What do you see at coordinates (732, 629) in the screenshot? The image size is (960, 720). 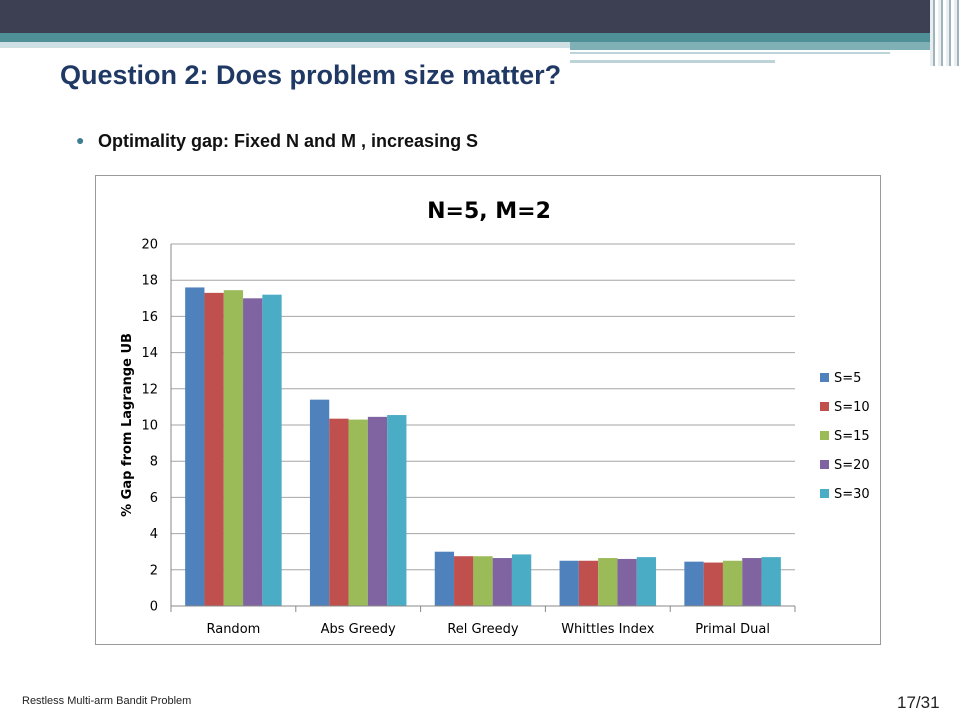 I see `x-tick-label: Primal Dual` at bounding box center [732, 629].